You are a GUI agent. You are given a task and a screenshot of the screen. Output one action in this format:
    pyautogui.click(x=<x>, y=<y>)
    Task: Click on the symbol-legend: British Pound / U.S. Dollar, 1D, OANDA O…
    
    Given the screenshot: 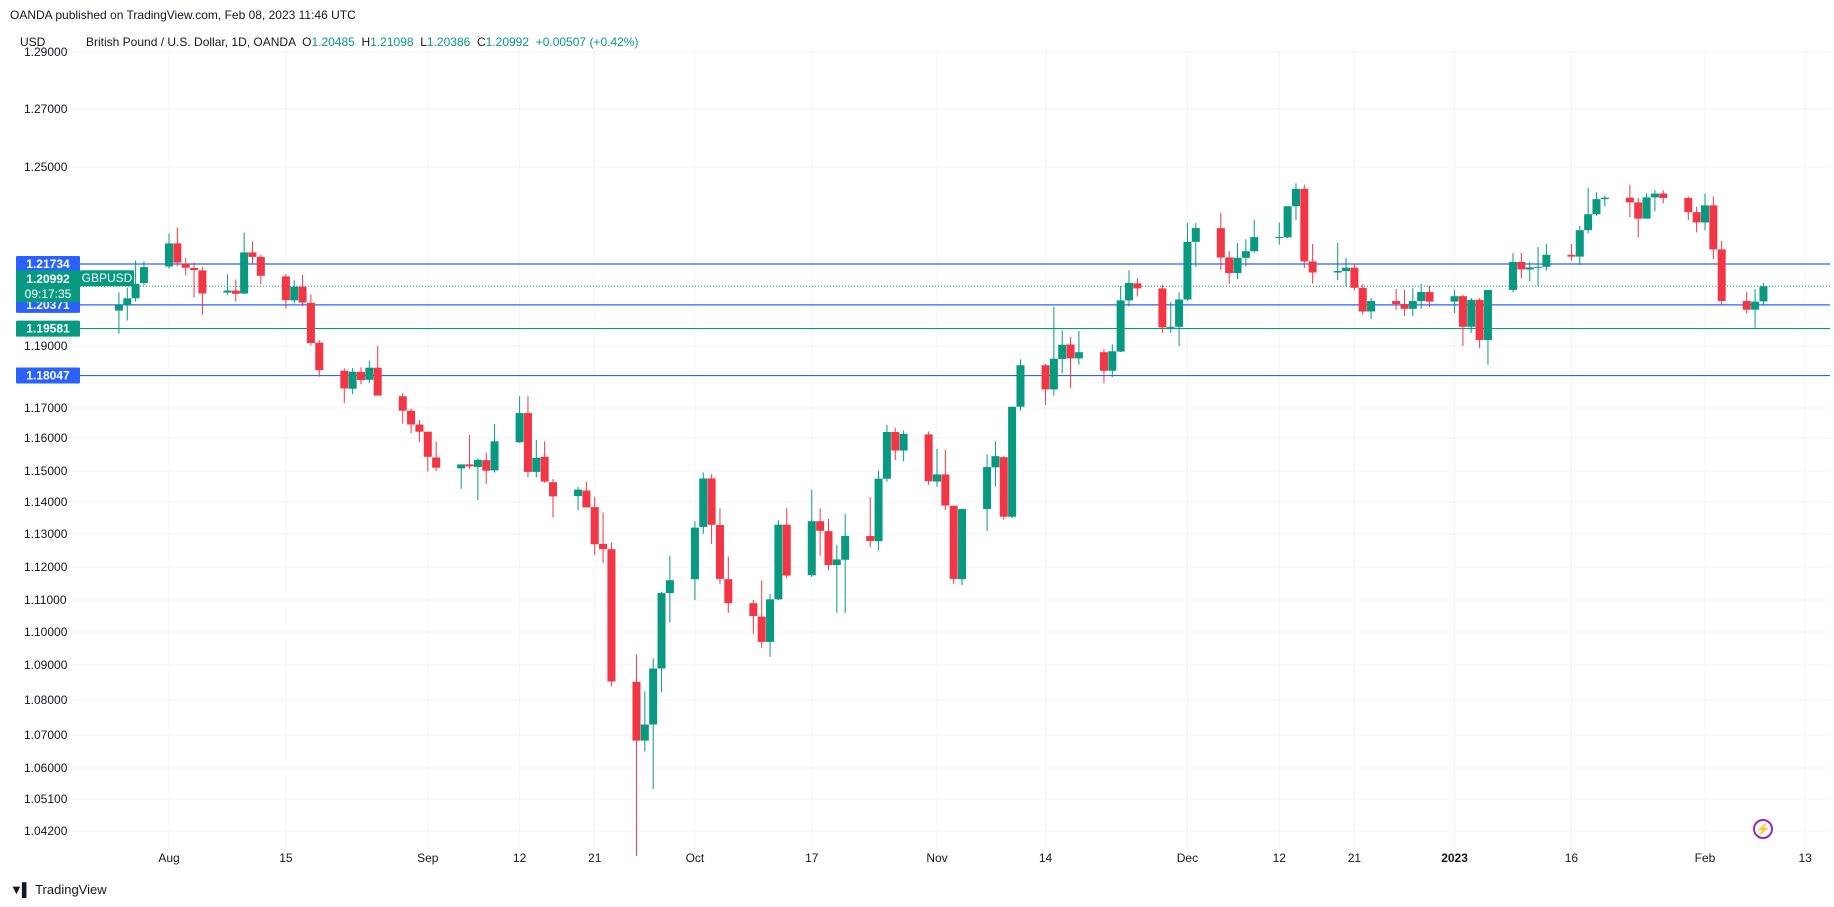 What is the action you would take?
    pyautogui.click(x=362, y=42)
    